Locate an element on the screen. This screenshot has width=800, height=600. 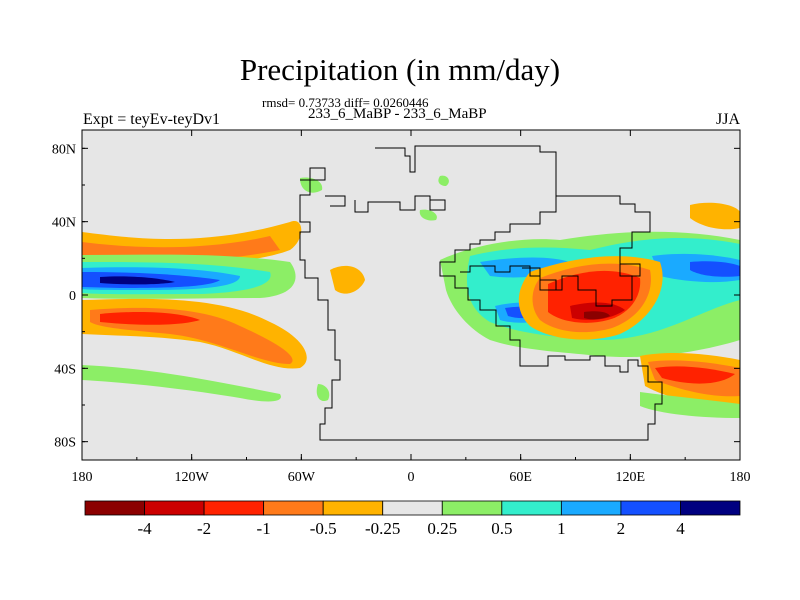
y-tick-label: 40N is located at coordinates (64, 223).